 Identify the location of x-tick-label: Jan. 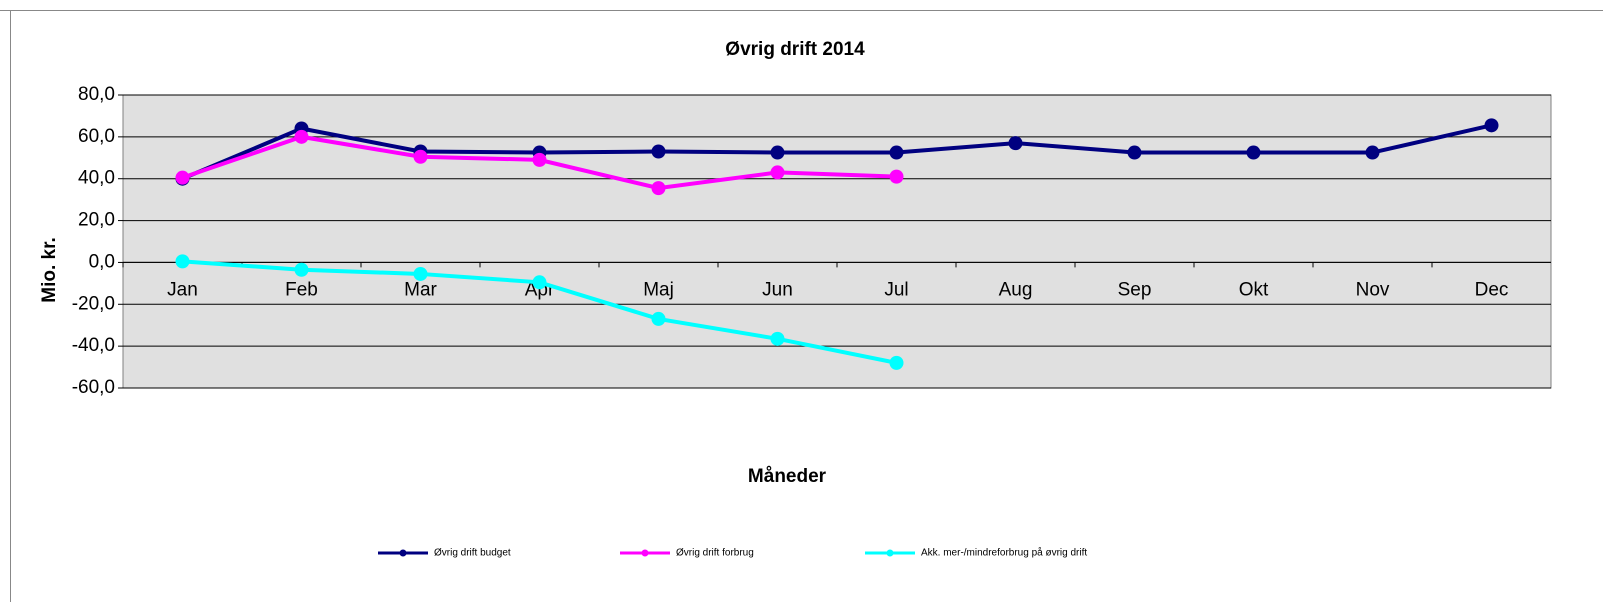
(182, 289).